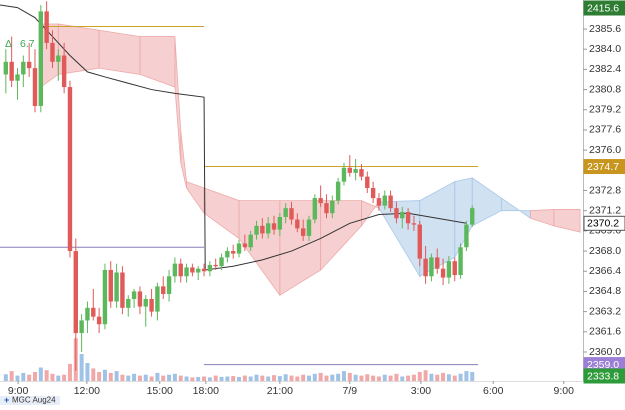 The image size is (625, 410). Describe the element at coordinates (605, 110) in the screenshot. I see `y-tick-label: 2379.2` at that location.